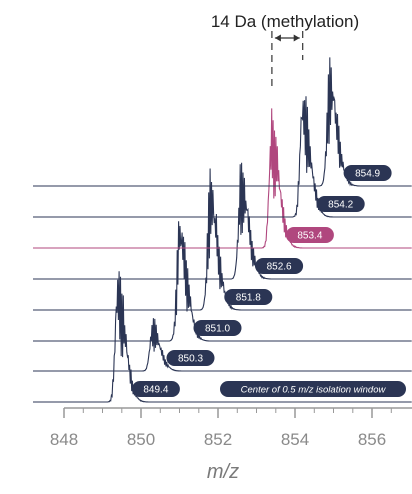 The width and height of the screenshot is (412, 494). What do you see at coordinates (141, 439) in the screenshot?
I see `x-tick-label: 850` at bounding box center [141, 439].